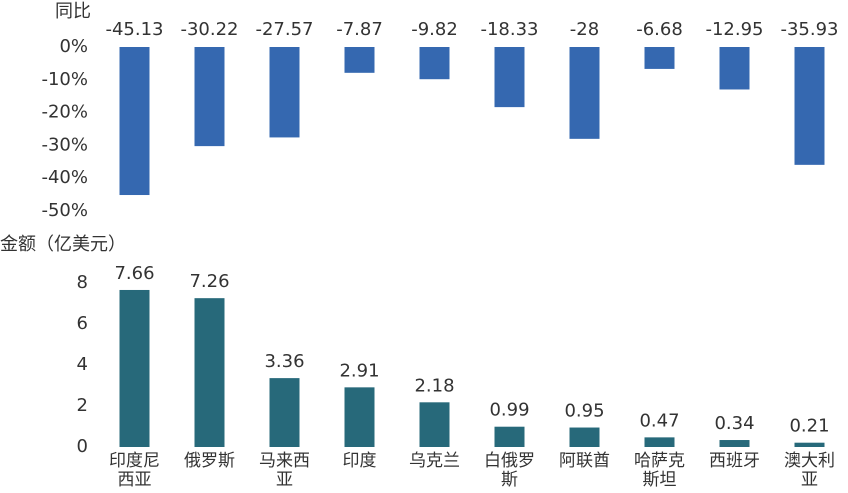  Describe the element at coordinates (509, 410) in the screenshot. I see `data-label: 0.99` at that location.